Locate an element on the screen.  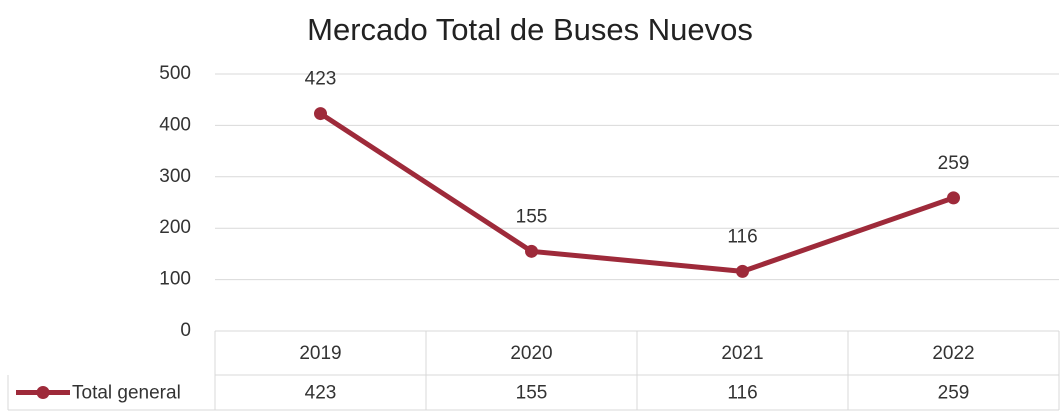
y-tick-label: 0 is located at coordinates (185, 330).